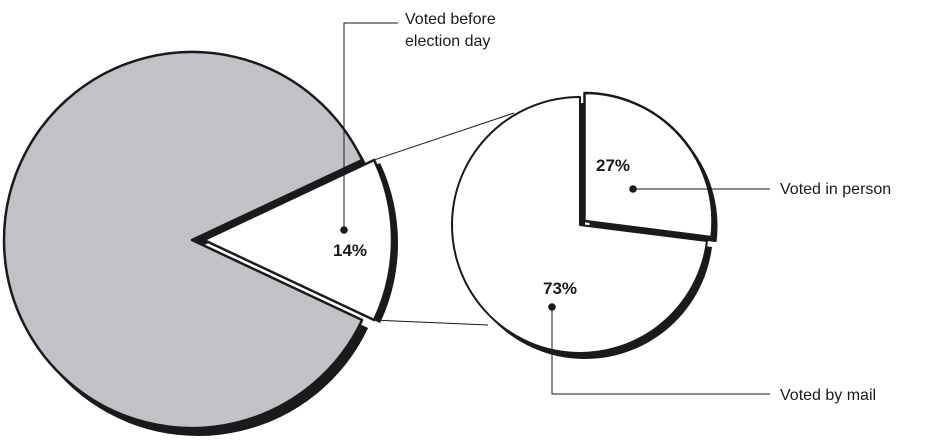  What do you see at coordinates (835, 189) in the screenshot?
I see `callout-label-voted-in-person: Voted in person` at bounding box center [835, 189].